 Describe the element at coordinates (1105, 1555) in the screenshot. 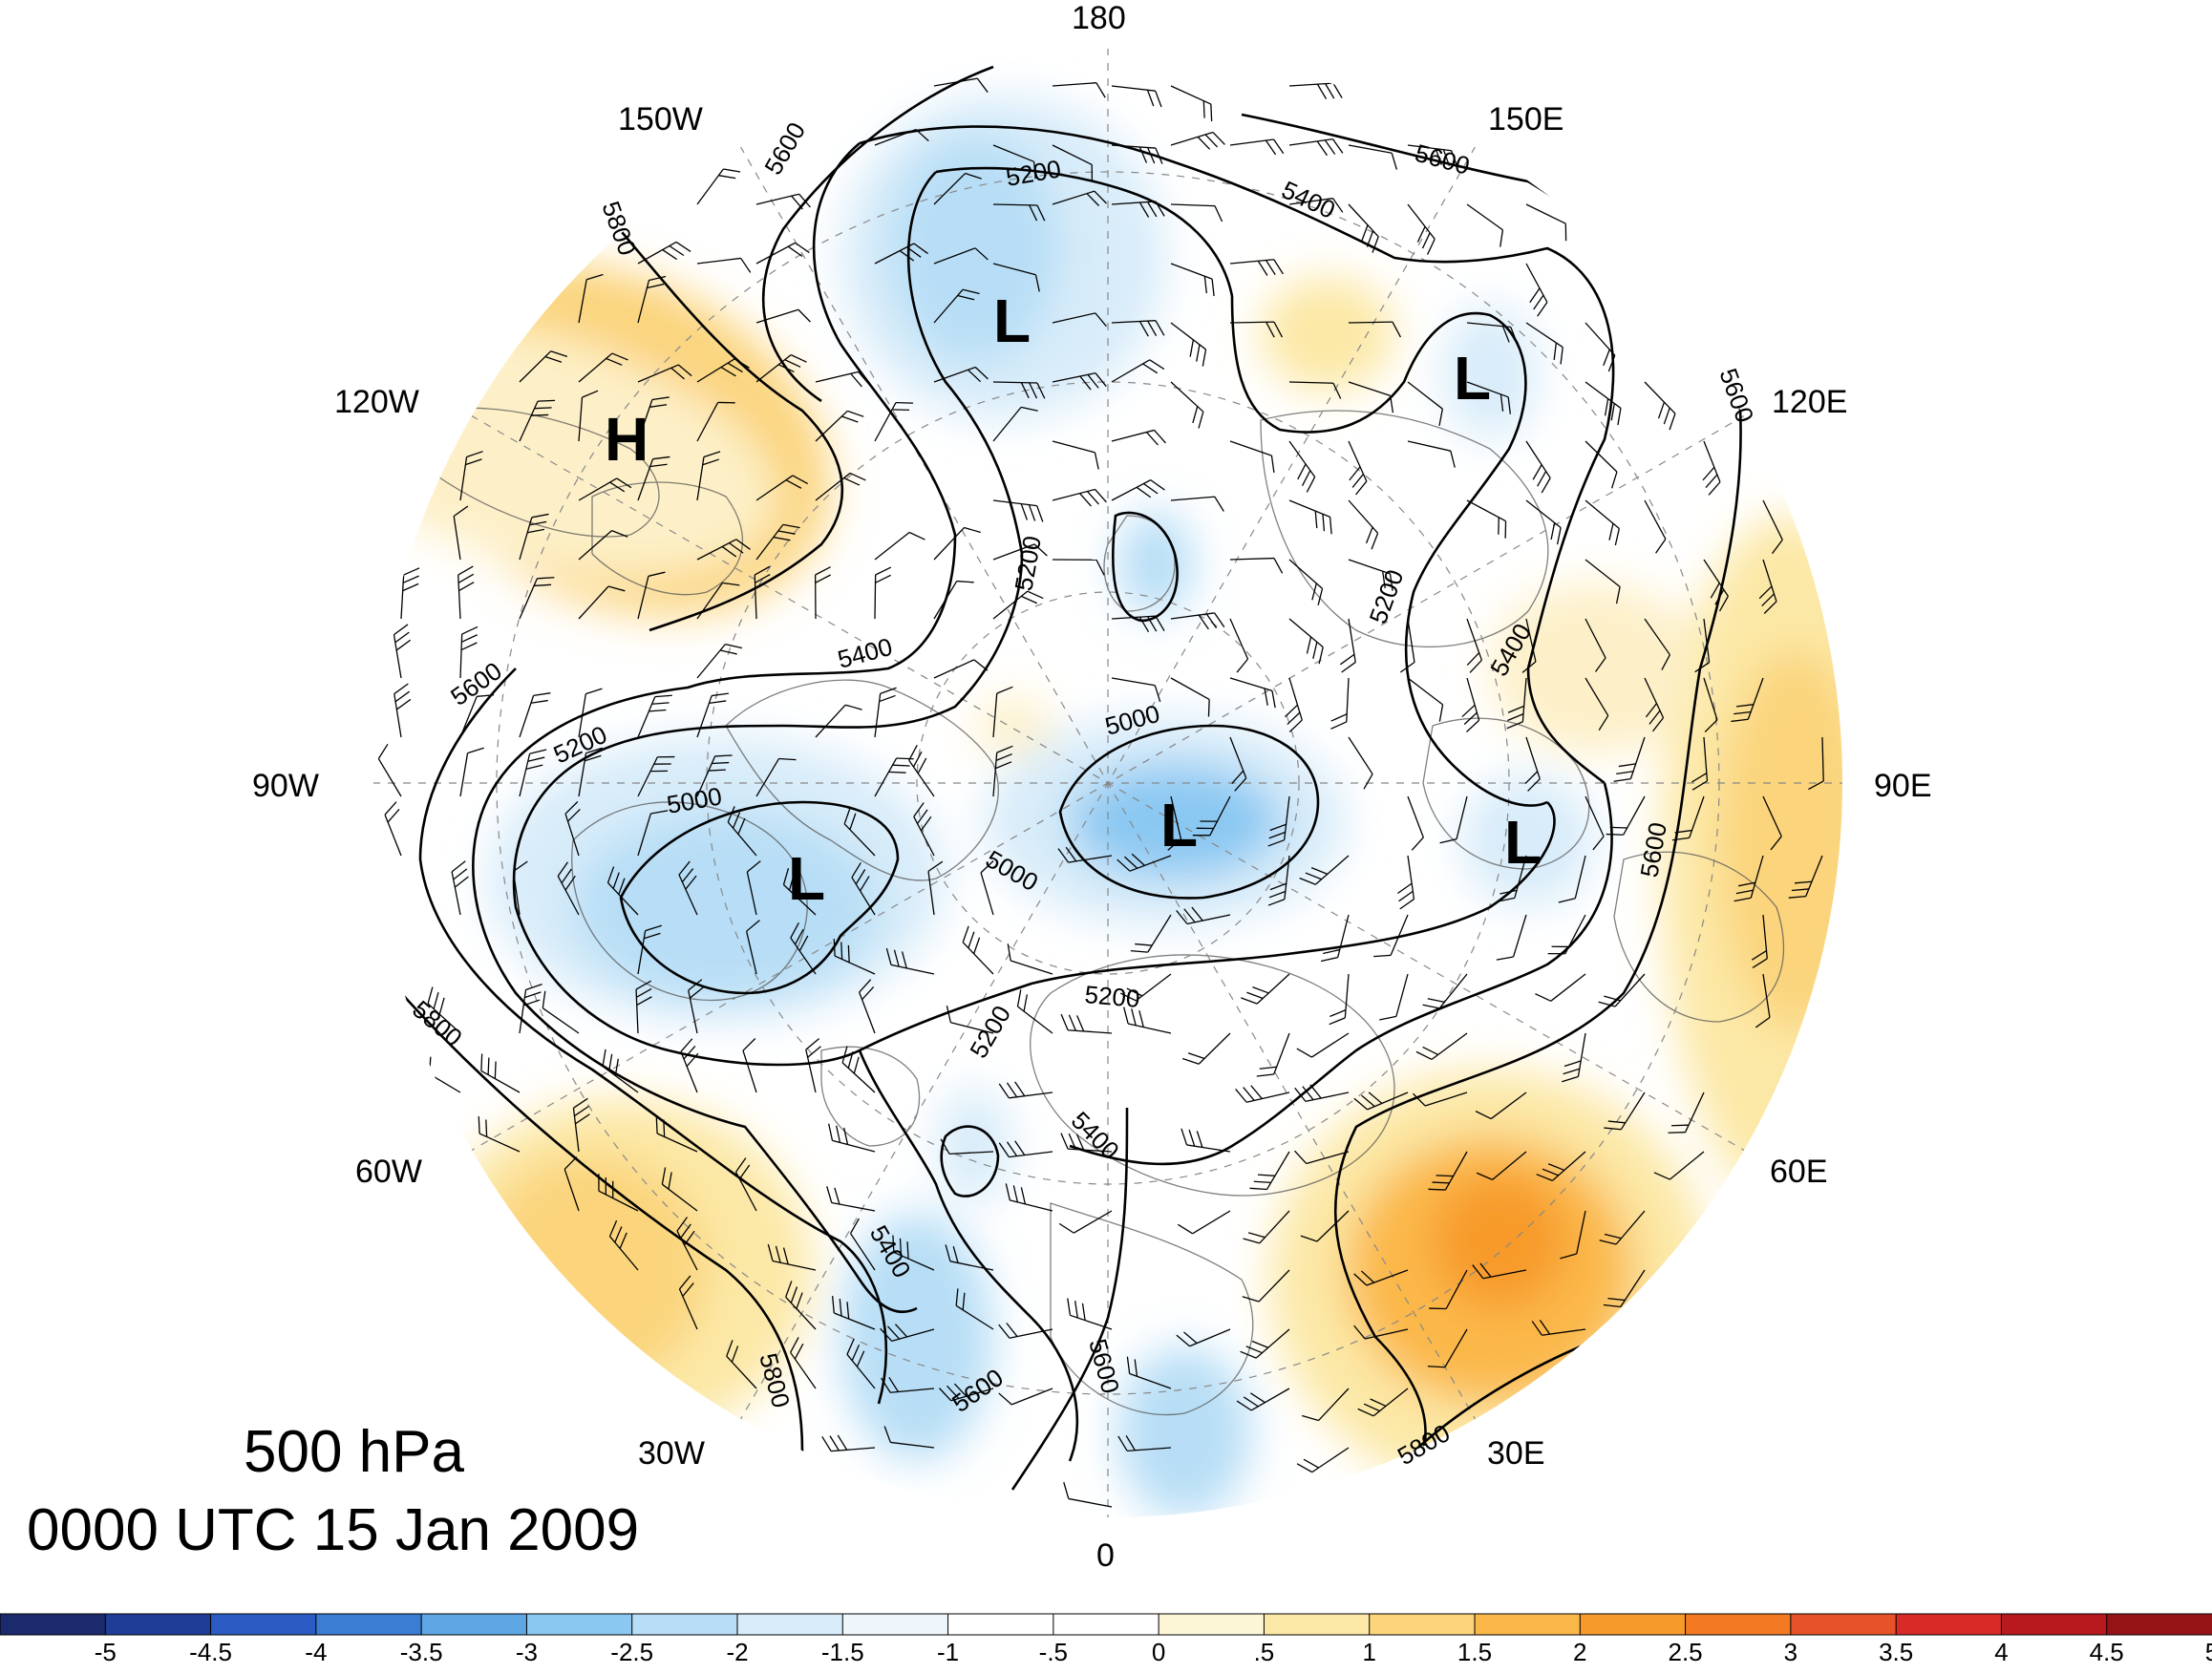

I see `lon-label-0: 0` at that location.